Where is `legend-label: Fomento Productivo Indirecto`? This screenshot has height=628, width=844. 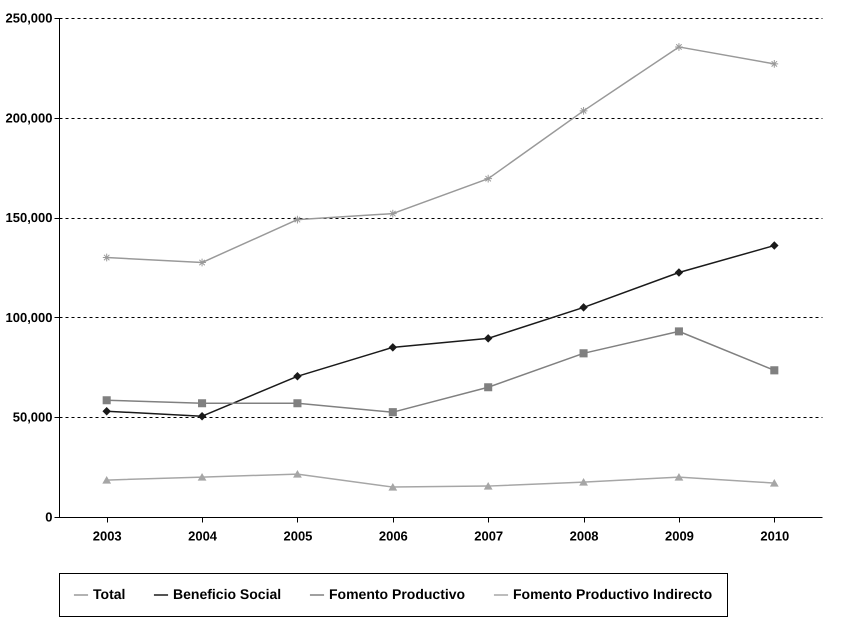
legend-label: Fomento Productivo Indirecto is located at coordinates (612, 594).